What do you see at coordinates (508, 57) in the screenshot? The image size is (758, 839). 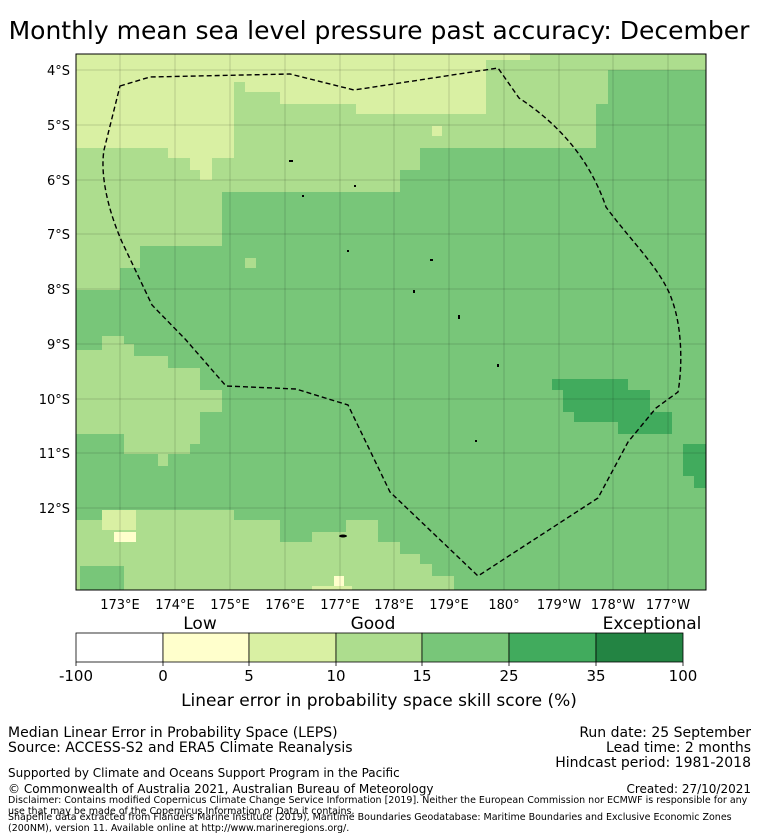 I see `field-region-lightest-ne` at bounding box center [508, 57].